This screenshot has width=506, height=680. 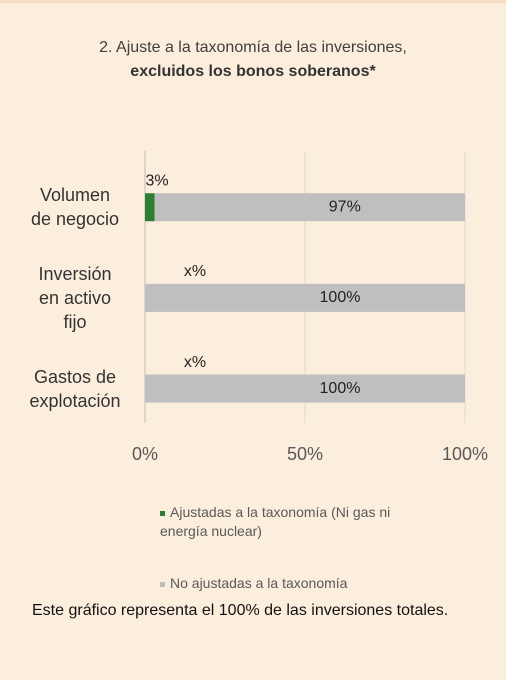 What do you see at coordinates (259, 583) in the screenshot?
I see `legend-label: No ajustadas a la taxonomía` at bounding box center [259, 583].